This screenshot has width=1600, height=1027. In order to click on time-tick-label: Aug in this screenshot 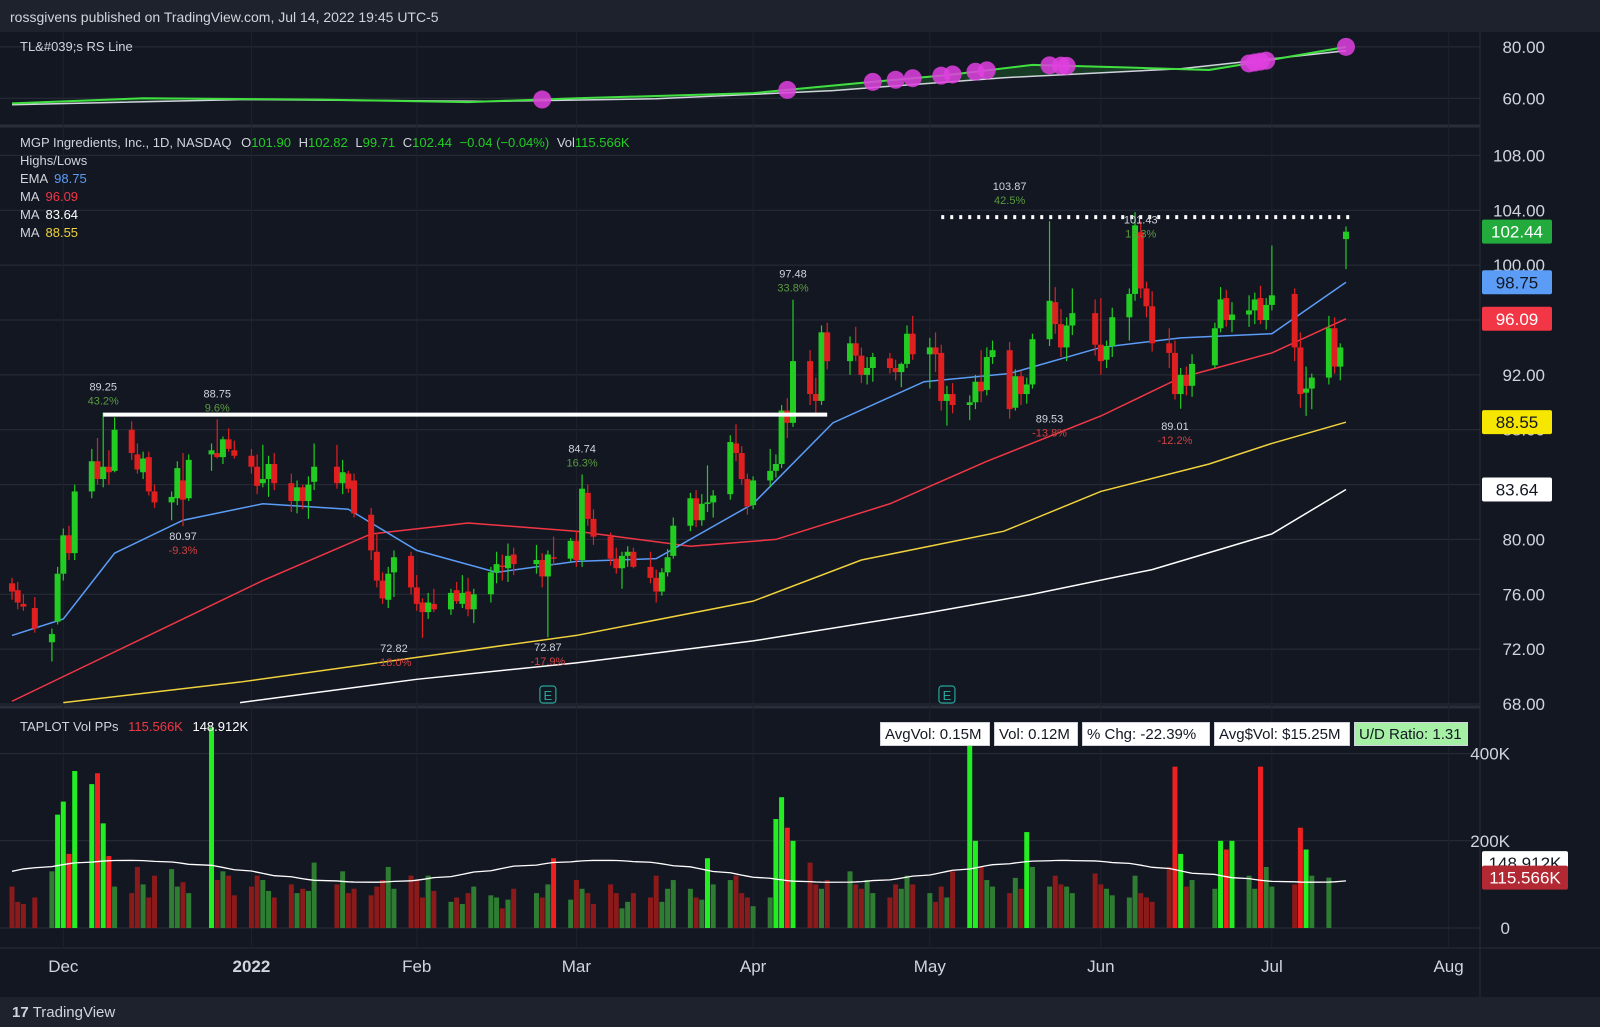, I will do `click(1448, 966)`.